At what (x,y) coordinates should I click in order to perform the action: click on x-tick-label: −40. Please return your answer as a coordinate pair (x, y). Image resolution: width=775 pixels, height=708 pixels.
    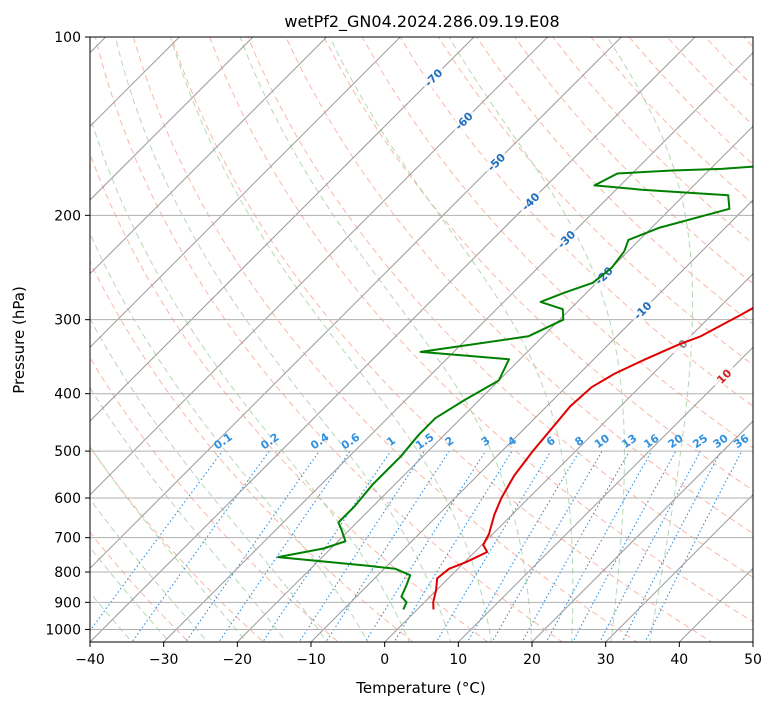
    Looking at the image, I should click on (90, 660).